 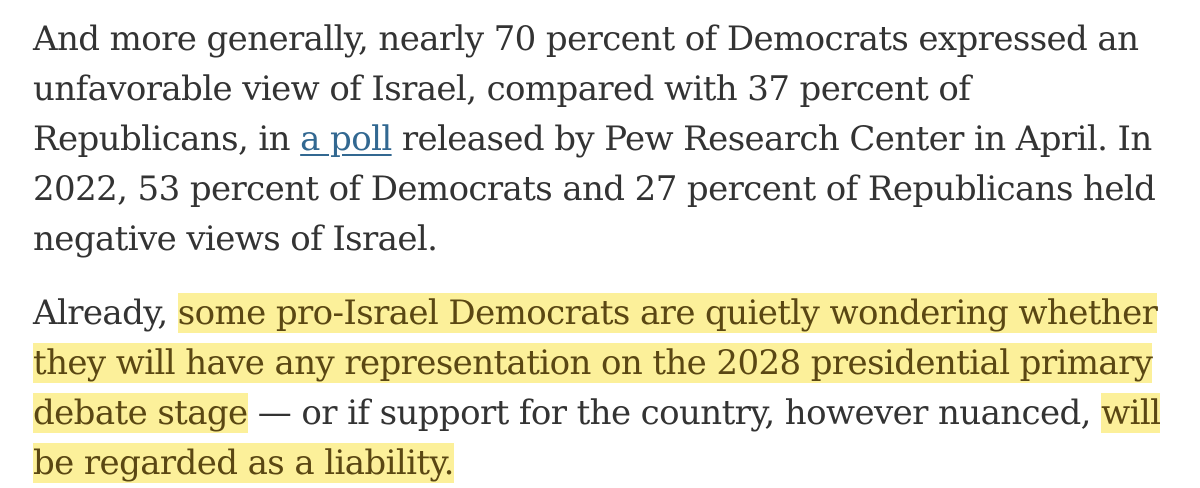 What do you see at coordinates (105, 313) in the screenshot?
I see `paragraph-2-lead: Already,` at bounding box center [105, 313].